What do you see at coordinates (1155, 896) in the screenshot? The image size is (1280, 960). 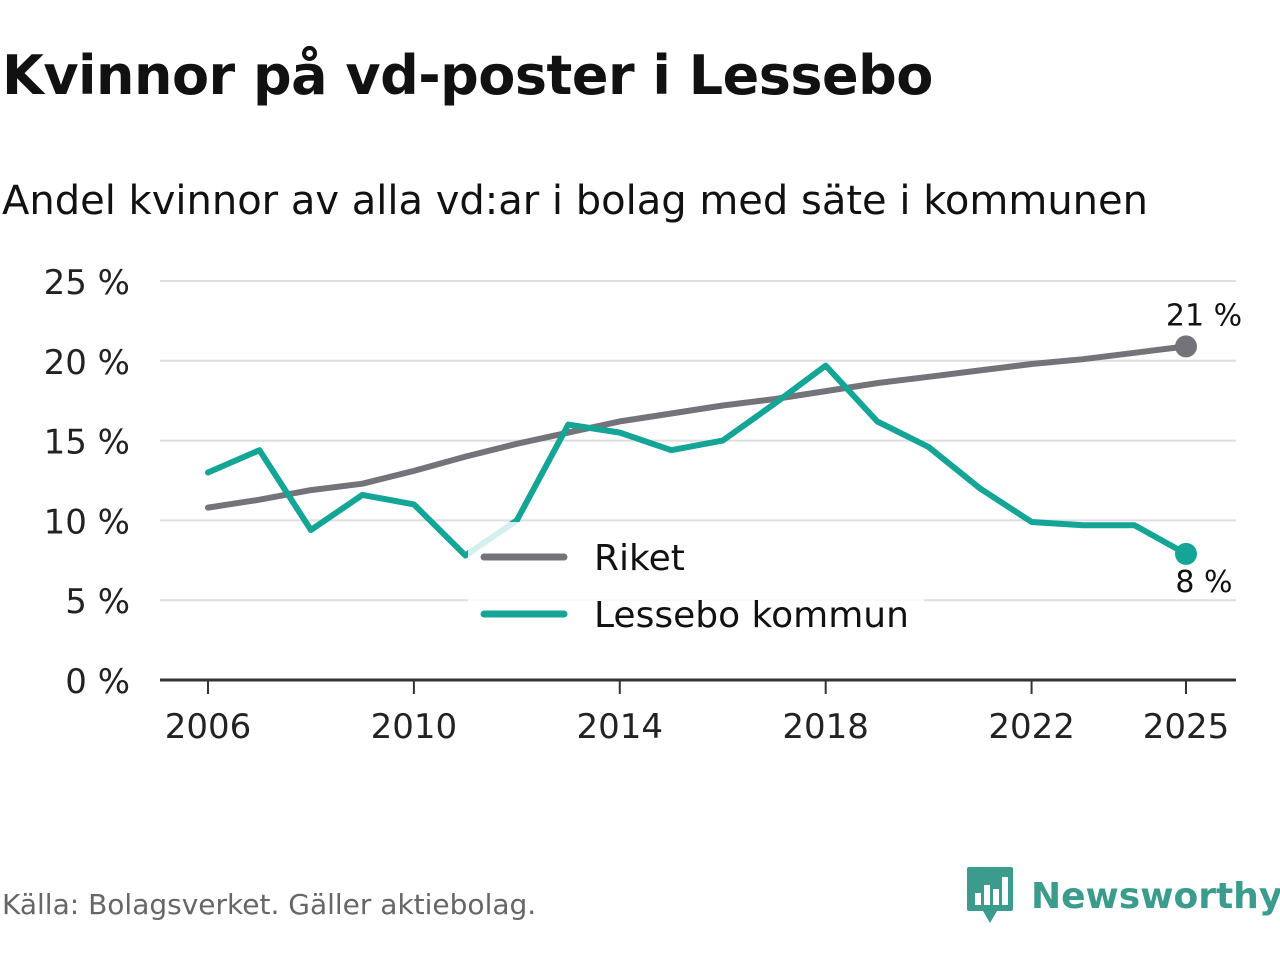 I see `brand-name: Newsworthy` at bounding box center [1155, 896].